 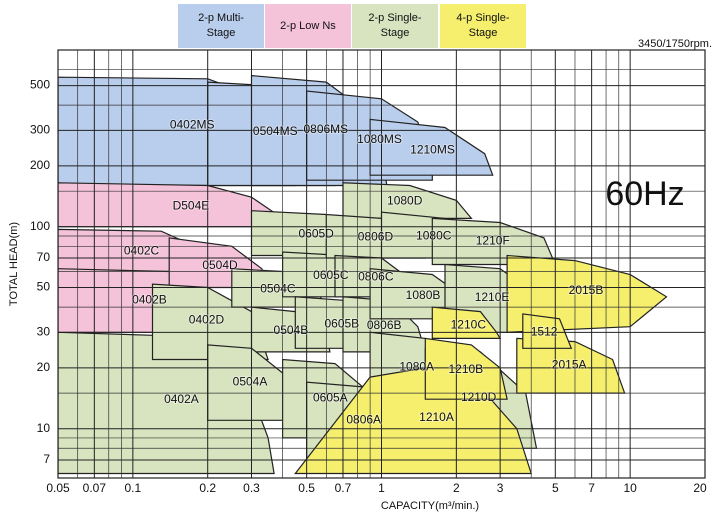 I want to click on region-label: 0504B, so click(x=291, y=330).